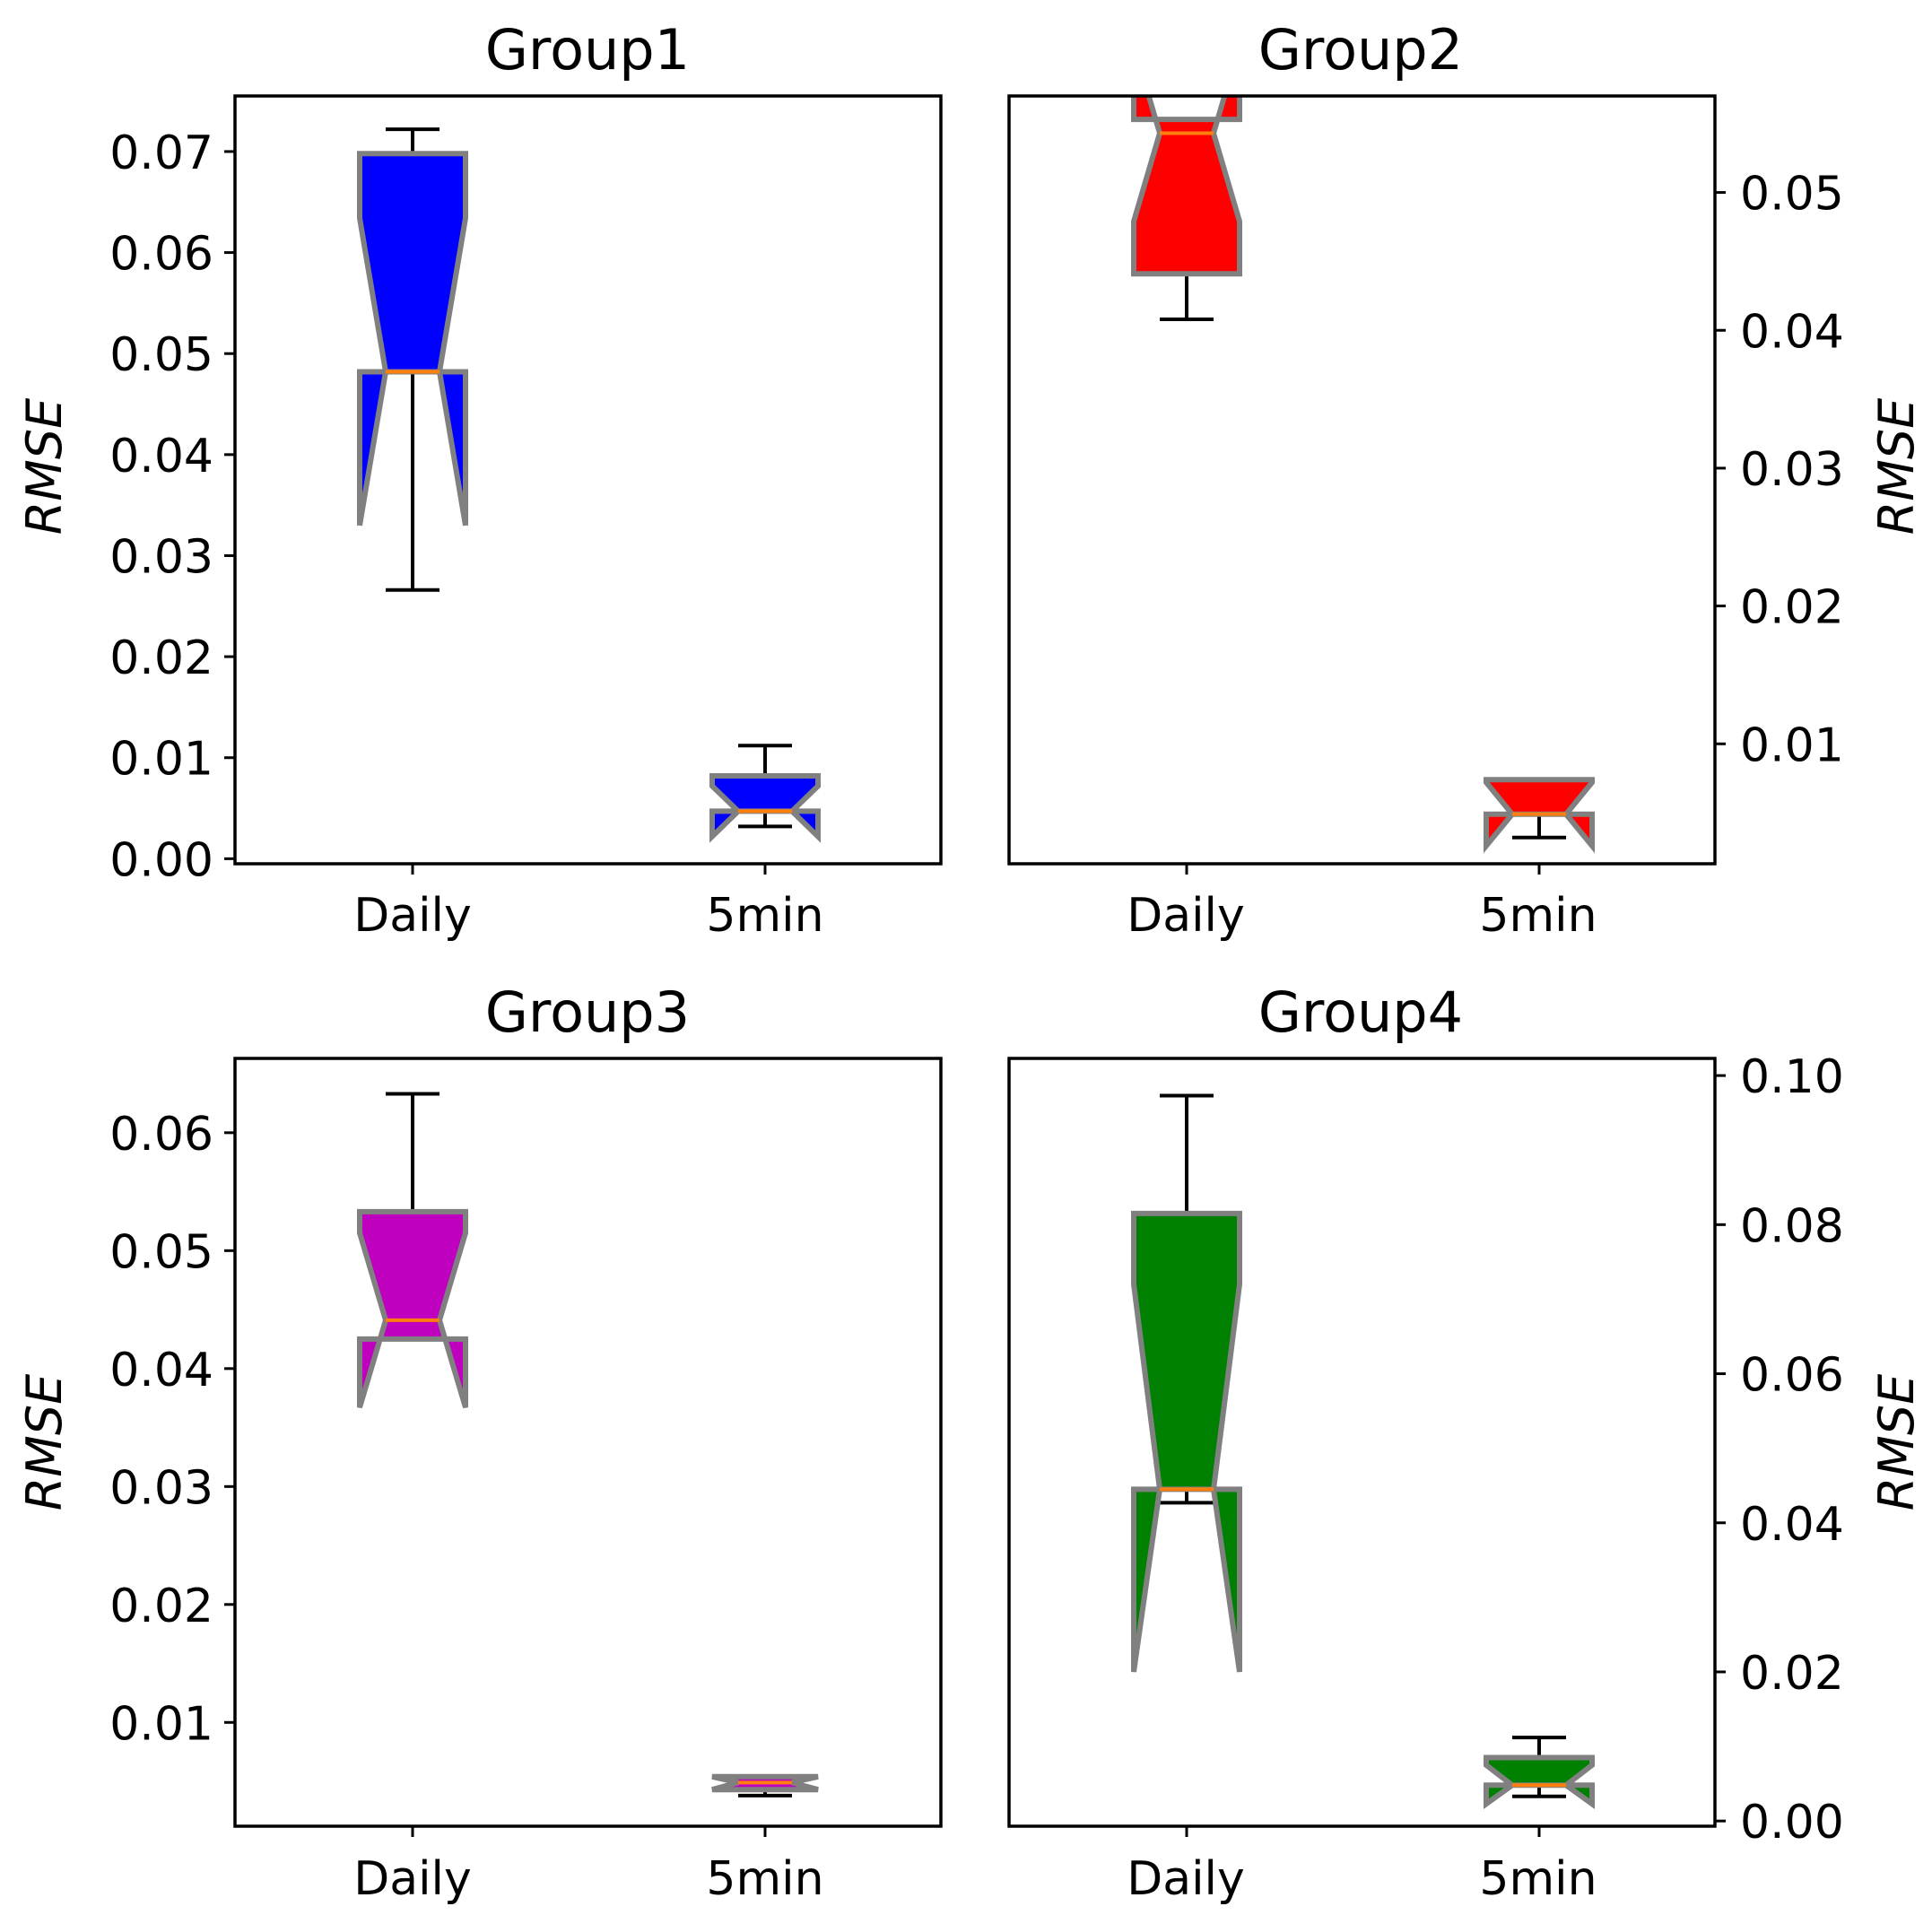 The image size is (1932, 1915). I want to click on plot-marks: 0.01 0.02 0.03 0.04 0.05 0.06, so click(464, 1464).